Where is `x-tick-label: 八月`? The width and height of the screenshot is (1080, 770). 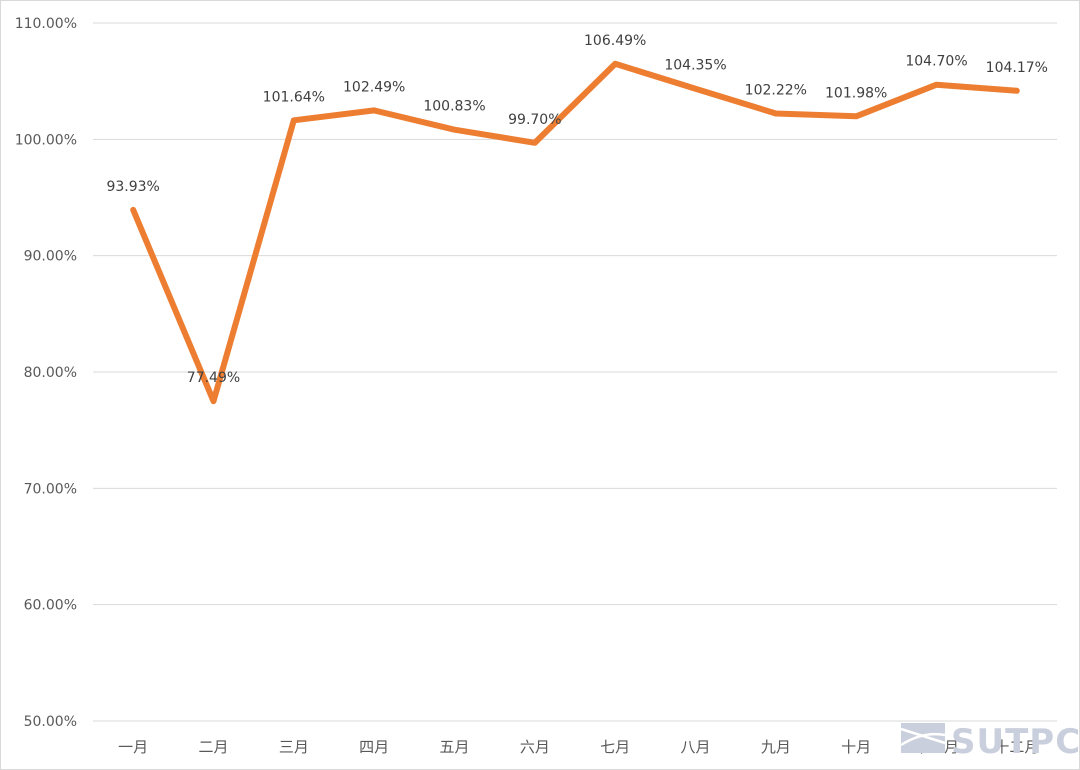 x-tick-label: 八月 is located at coordinates (695, 747).